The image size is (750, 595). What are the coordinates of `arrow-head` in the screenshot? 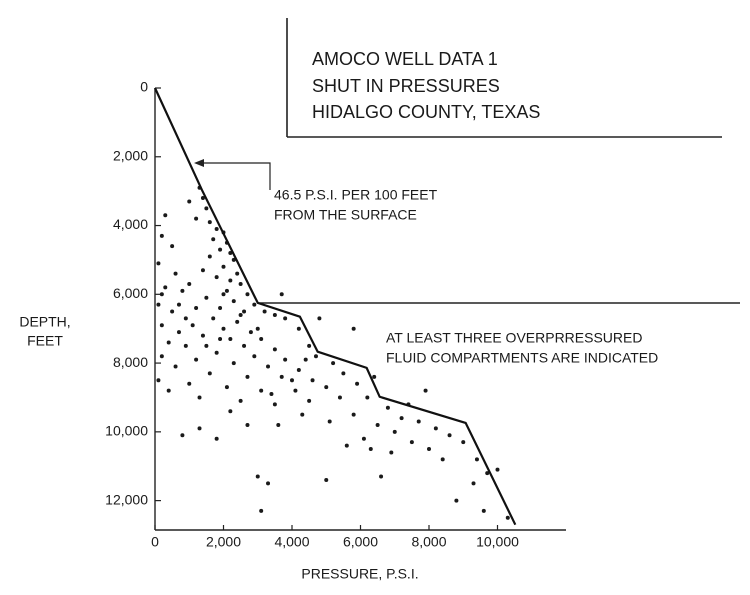 It's located at (199, 163).